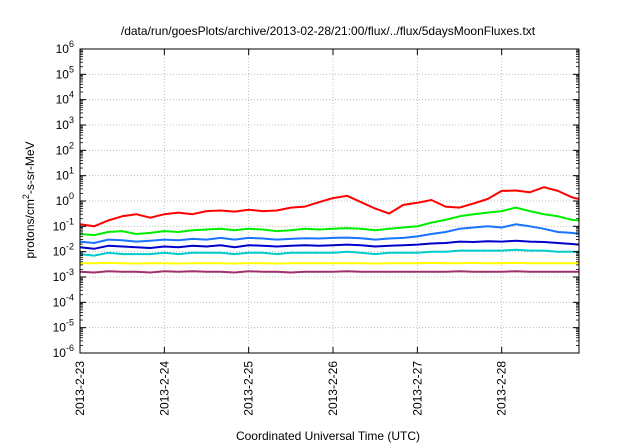 The height and width of the screenshot is (448, 640). What do you see at coordinates (65, 98) in the screenshot?
I see `y-tick-label: 10⁴` at bounding box center [65, 98].